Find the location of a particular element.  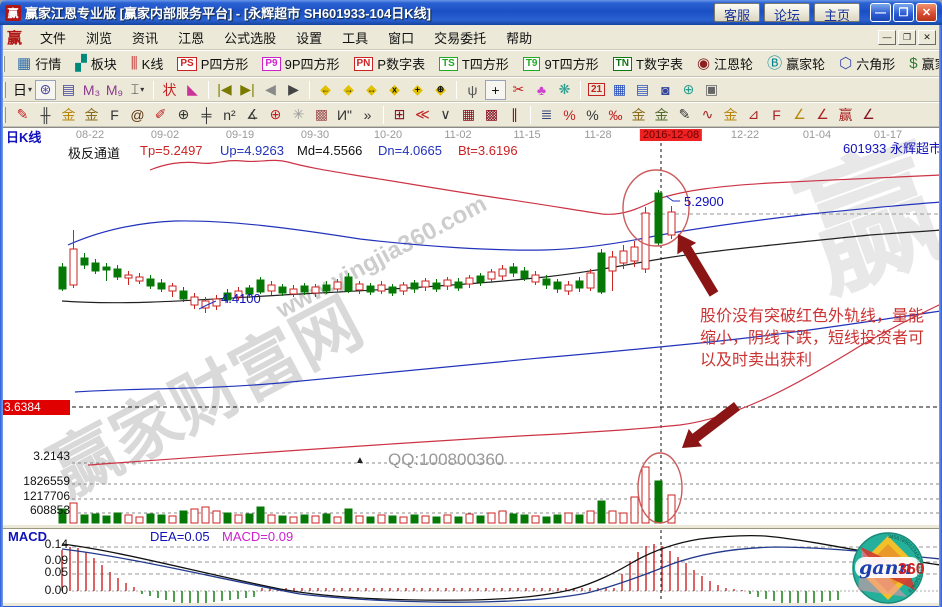

toolbar-button-sectors: ▞ 板块 is located at coordinates (96, 63).